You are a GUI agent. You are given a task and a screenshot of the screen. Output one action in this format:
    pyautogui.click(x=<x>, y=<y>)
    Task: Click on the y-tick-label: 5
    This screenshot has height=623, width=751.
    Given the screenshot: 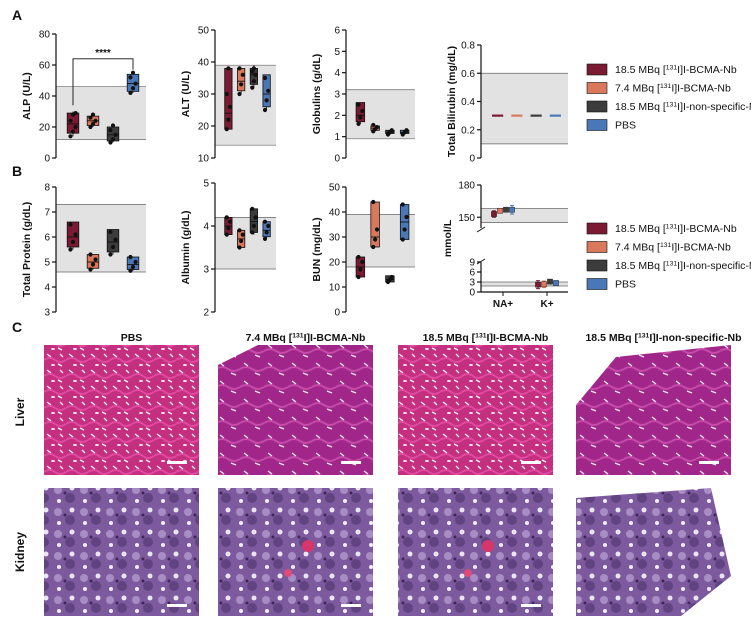 What is the action you would take?
    pyautogui.click(x=206, y=184)
    